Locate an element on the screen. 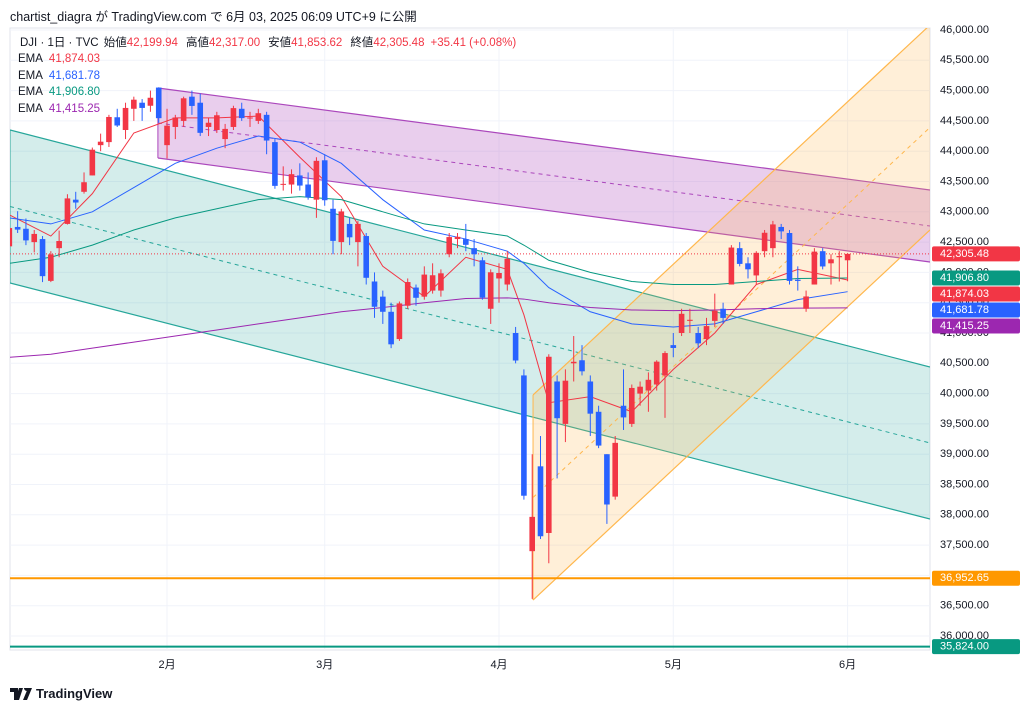  legend-entry: EMA 41,906.80 is located at coordinates (59, 92).